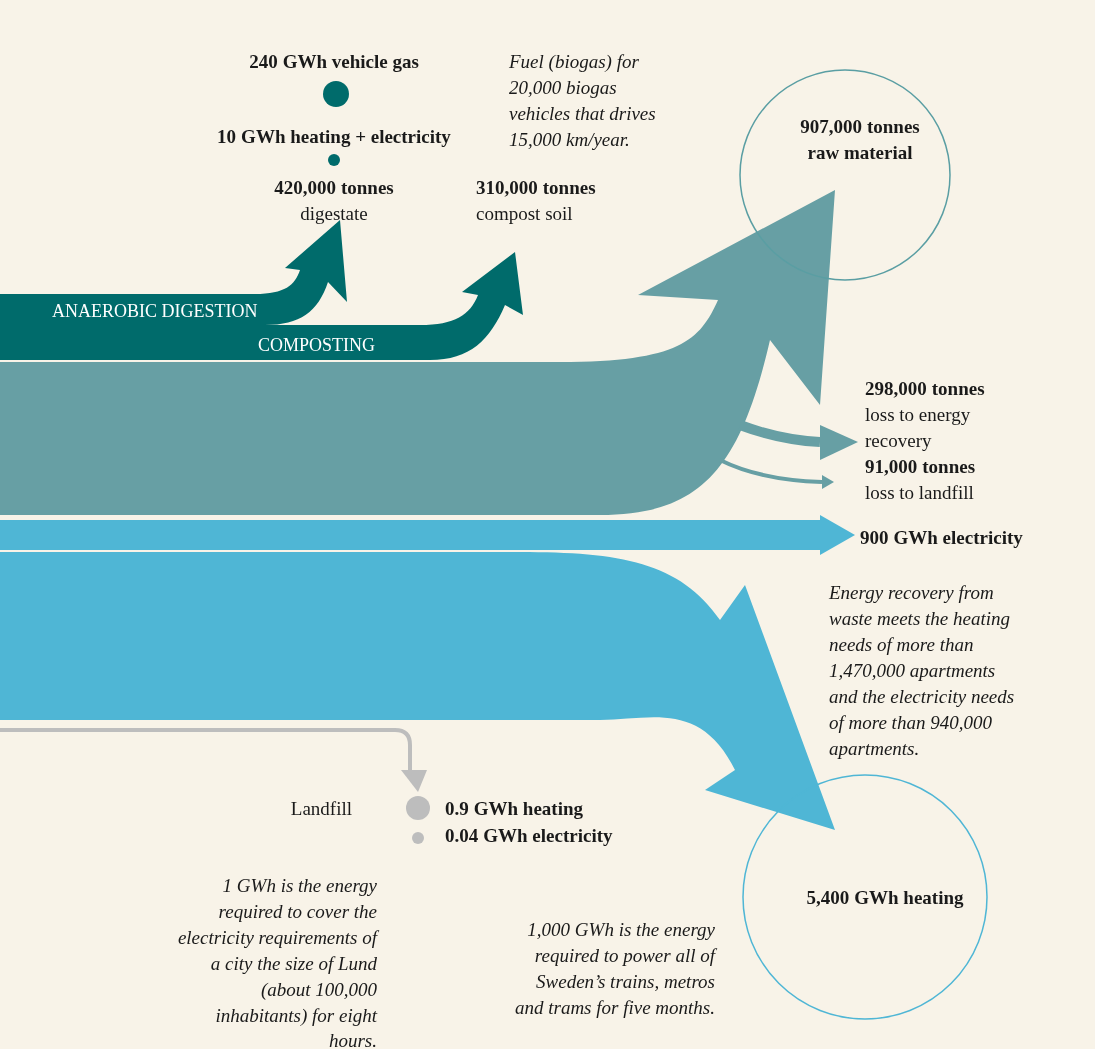 This screenshot has width=1095, height=1049. Describe the element at coordinates (462, 835) in the screenshot. I see `data-label: 0.04` at that location.